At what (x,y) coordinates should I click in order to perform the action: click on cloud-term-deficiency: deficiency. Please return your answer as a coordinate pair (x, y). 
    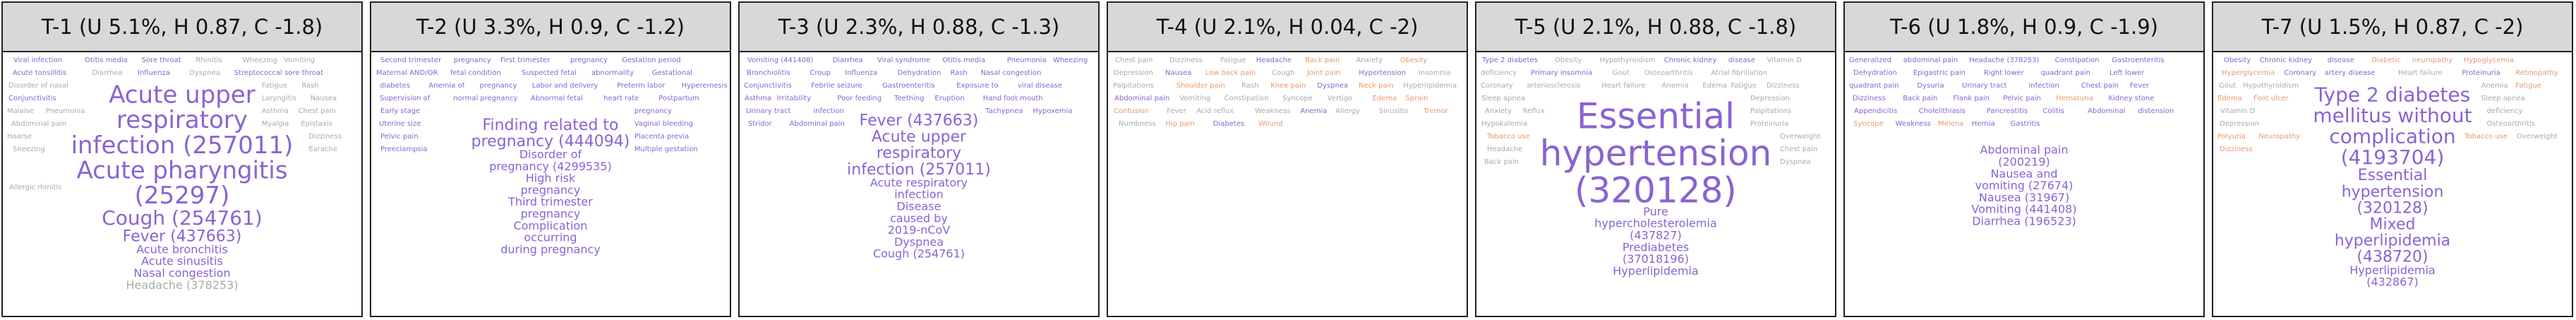
    Looking at the image, I should click on (1499, 73).